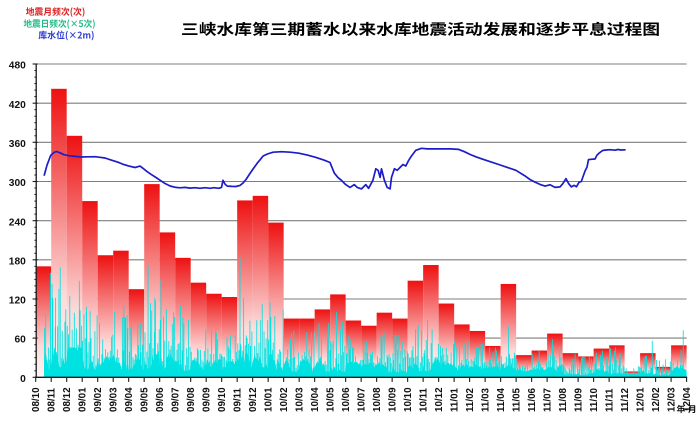 This screenshot has width=699, height=433. What do you see at coordinates (455, 399) in the screenshot?
I see `svg-text: 11/01` at bounding box center [455, 399].